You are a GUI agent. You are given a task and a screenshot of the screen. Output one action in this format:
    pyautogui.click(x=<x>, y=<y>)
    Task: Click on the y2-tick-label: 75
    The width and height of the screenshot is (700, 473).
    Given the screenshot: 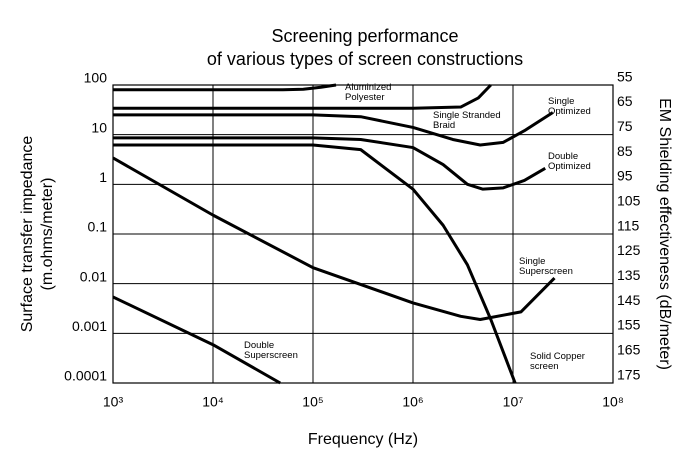 What is the action you would take?
    pyautogui.click(x=625, y=126)
    